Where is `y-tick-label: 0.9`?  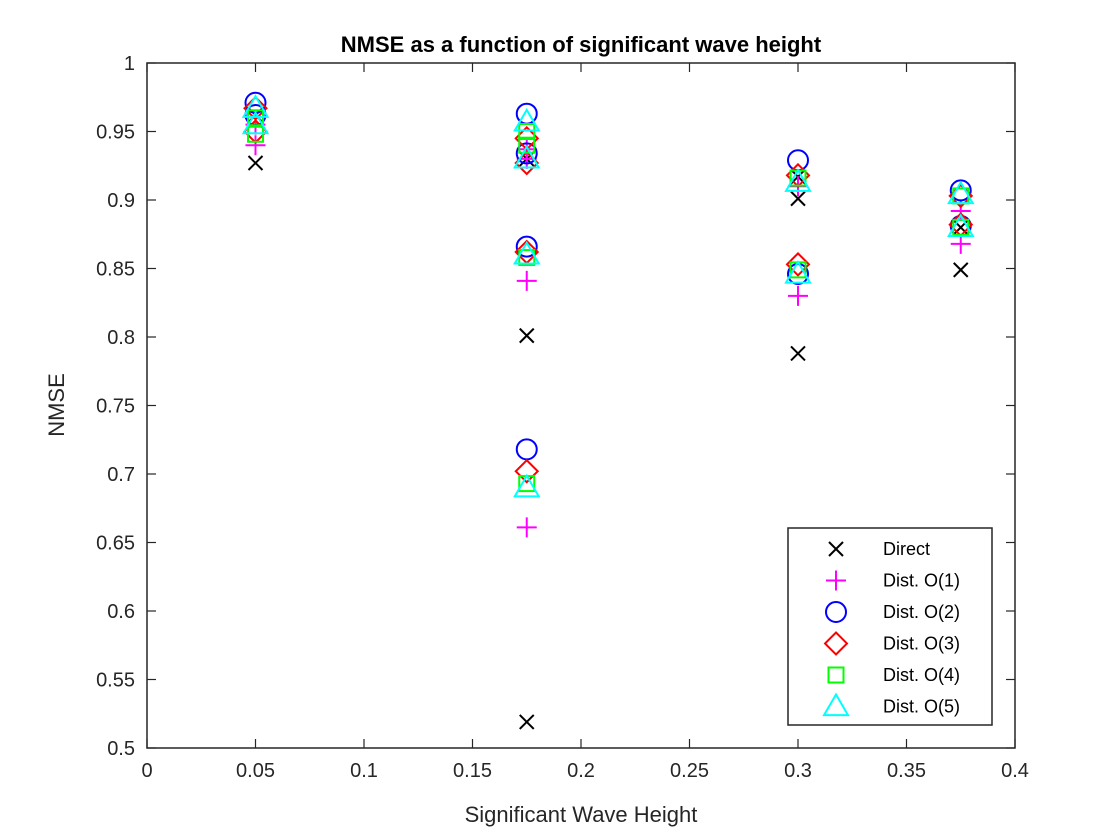 y-tick-label: 0.9 is located at coordinates (121, 201).